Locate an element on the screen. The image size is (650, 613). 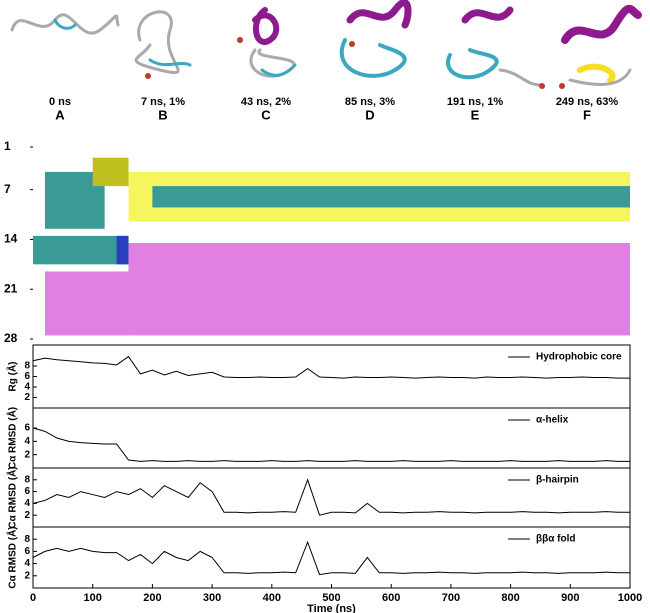
legend-label: β-hairpin is located at coordinates (557, 480).